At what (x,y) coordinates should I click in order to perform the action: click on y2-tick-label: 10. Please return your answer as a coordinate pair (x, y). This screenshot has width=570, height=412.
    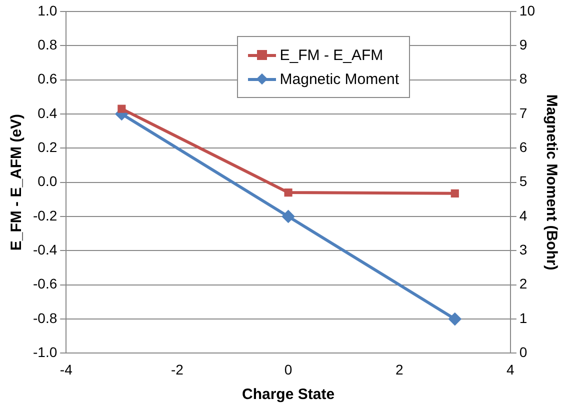
    Looking at the image, I should click on (527, 10).